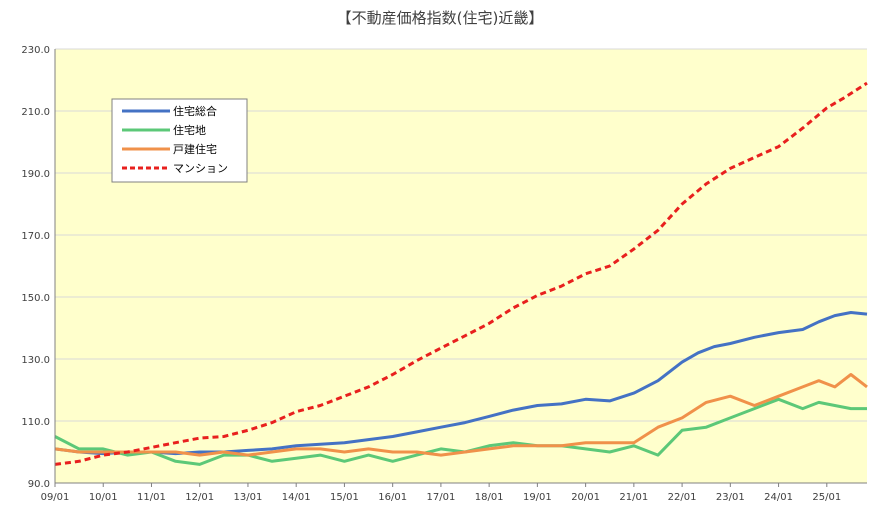 Image resolution: width=880 pixels, height=523 pixels. What do you see at coordinates (344, 497) in the screenshot?
I see `x-tick-label: 15/01` at bounding box center [344, 497].